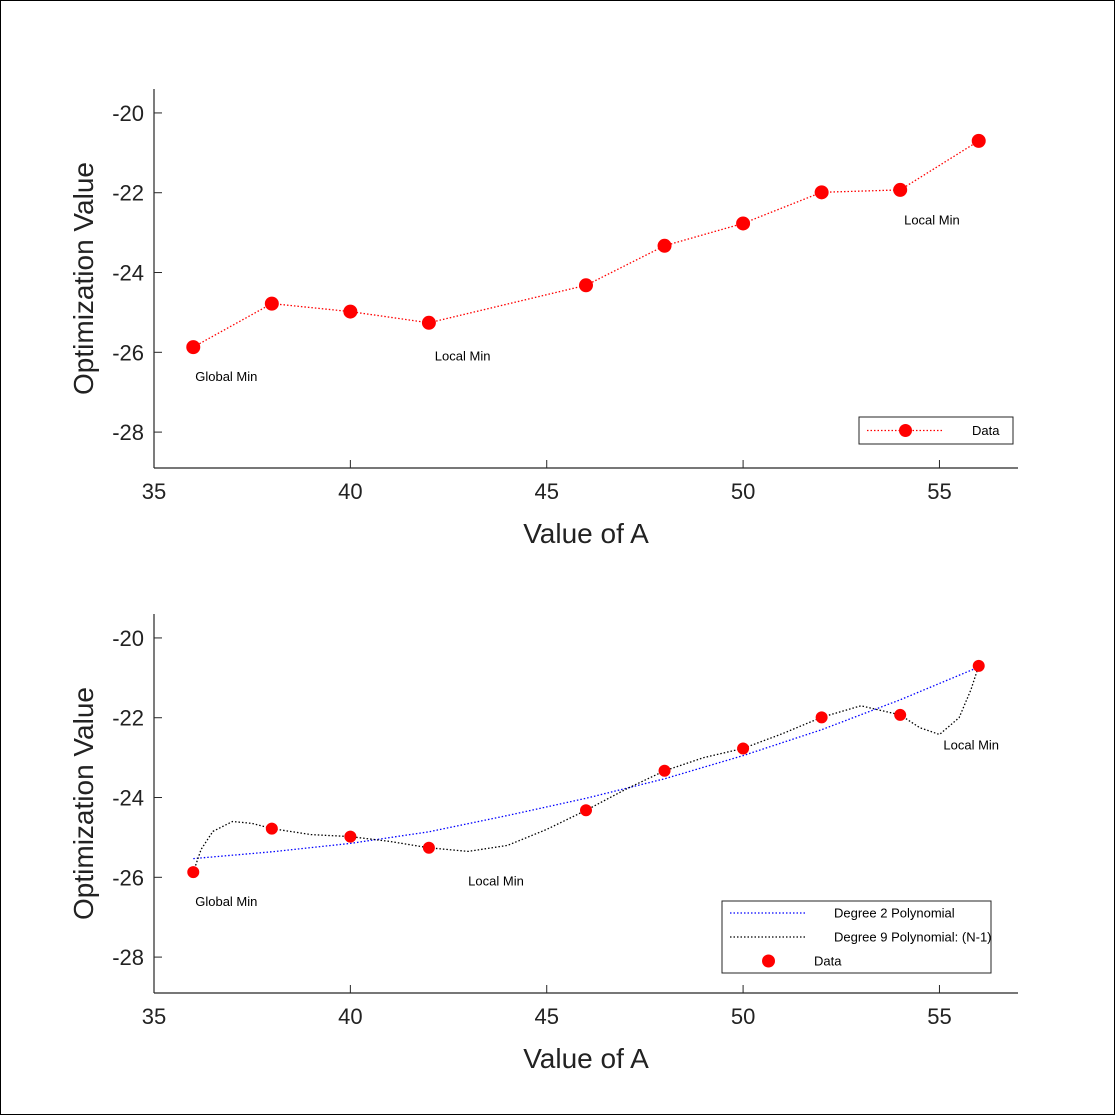 Image resolution: width=1115 pixels, height=1116 pixels. I want to click on legend-entry-label: Degree 2 Polynomial, so click(894, 913).